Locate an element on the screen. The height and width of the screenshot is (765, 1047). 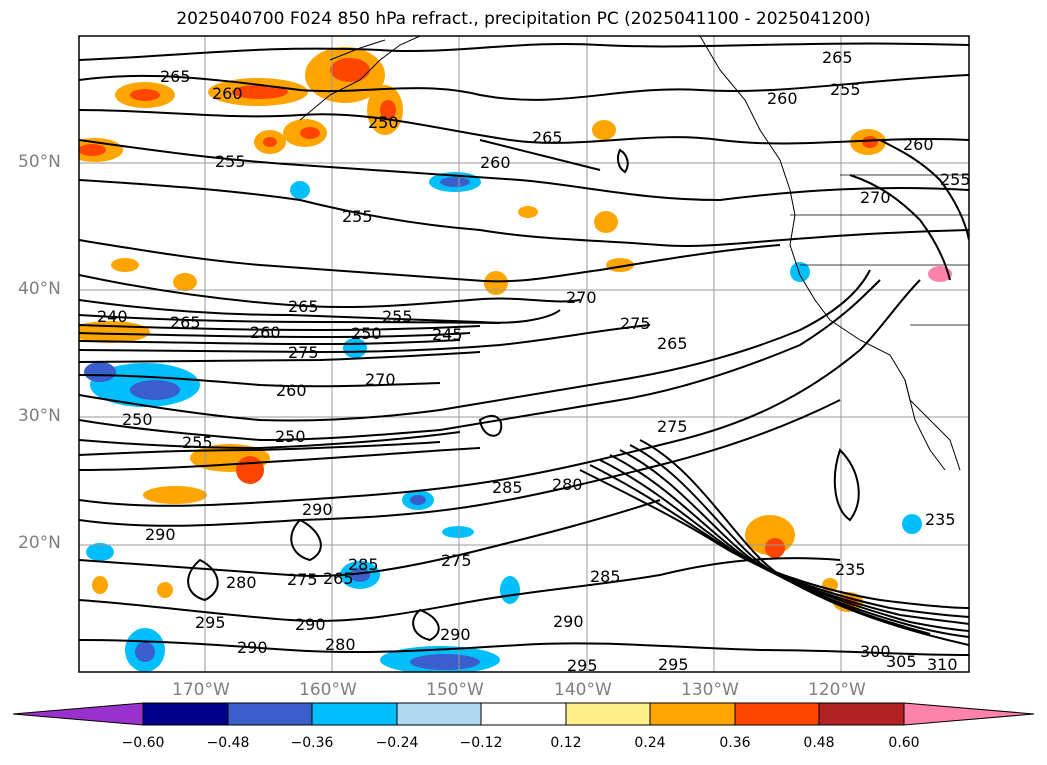
colorbar-tick: −0.48 is located at coordinates (228, 743).